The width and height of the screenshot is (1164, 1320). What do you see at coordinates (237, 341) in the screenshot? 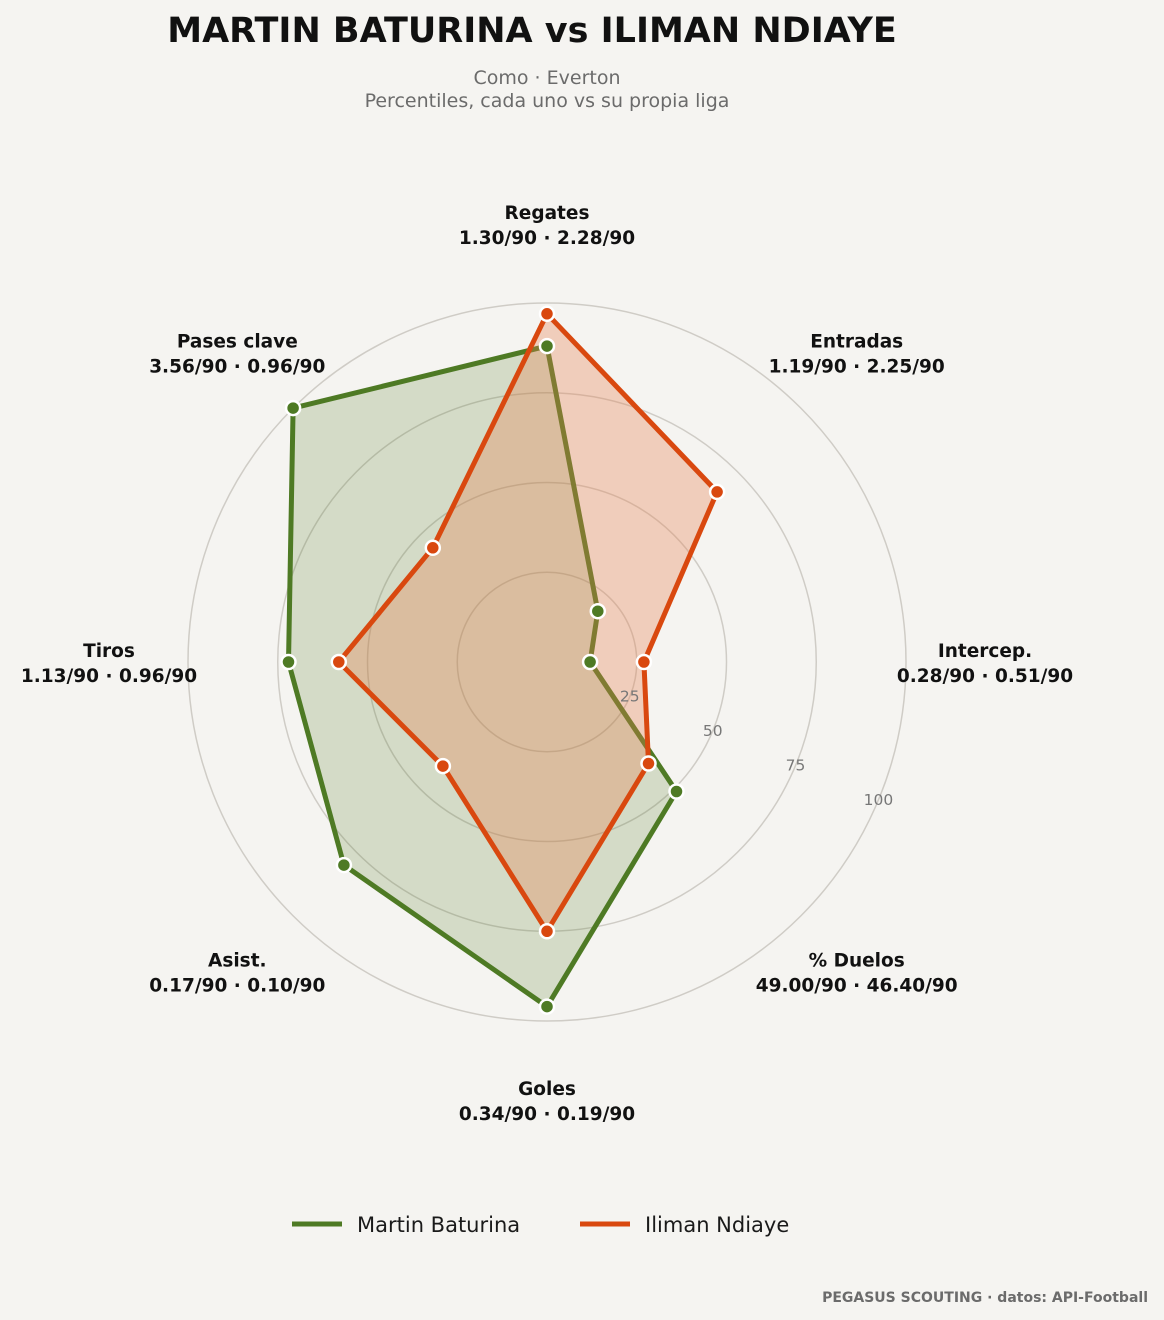
I see `axis-name-pases-clave: Pases clave` at bounding box center [237, 341].